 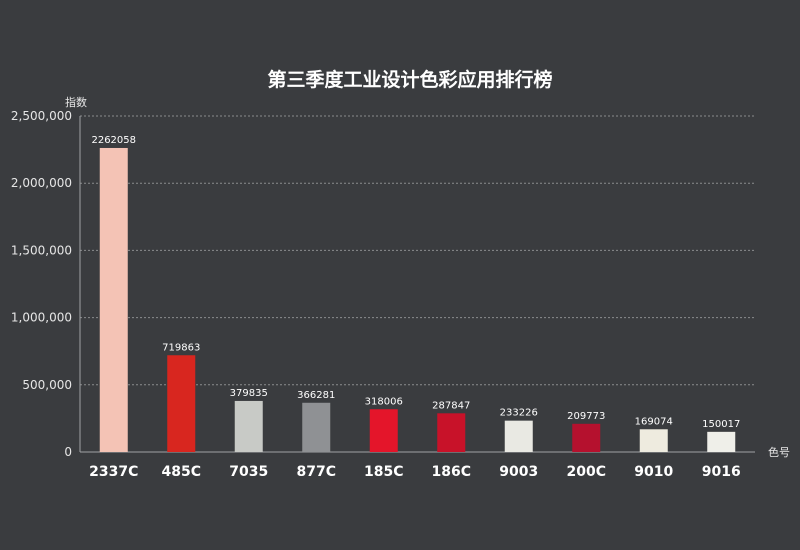 I want to click on x-tick-label: 7035, so click(x=248, y=472).